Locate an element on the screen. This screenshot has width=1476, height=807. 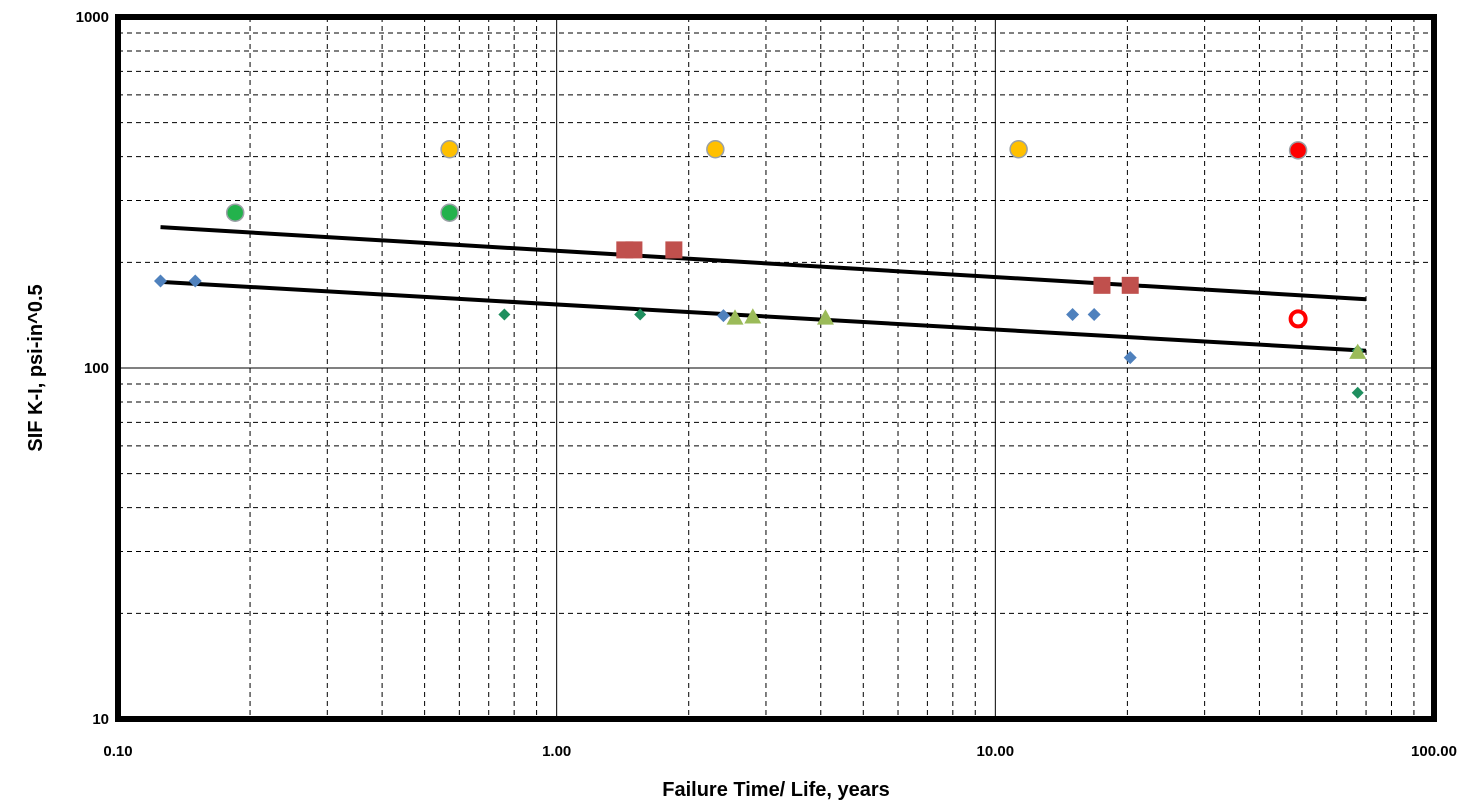
x-axis-title: Failure Time/ Life, years is located at coordinates (776, 790).